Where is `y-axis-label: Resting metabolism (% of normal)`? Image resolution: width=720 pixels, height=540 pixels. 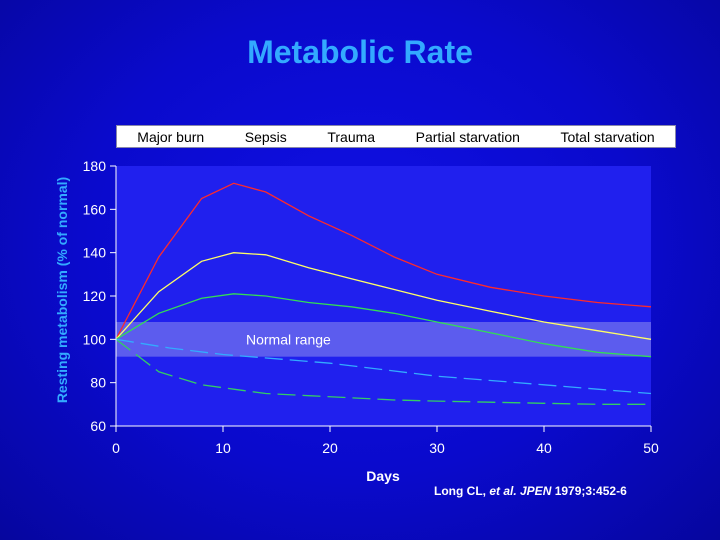
y-axis-label: Resting metabolism (% of normal) is located at coordinates (62, 290).